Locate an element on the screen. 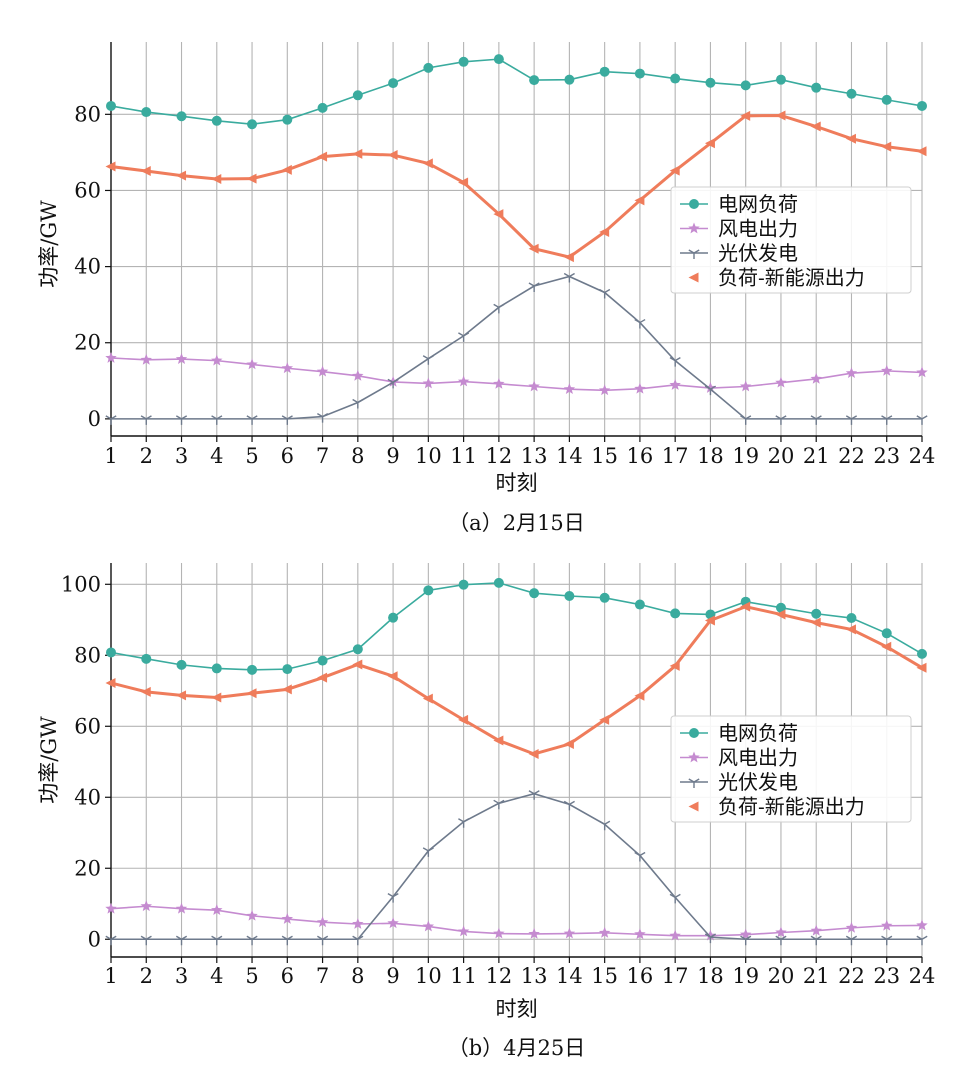  x-tick-label: 12 is located at coordinates (499, 976).